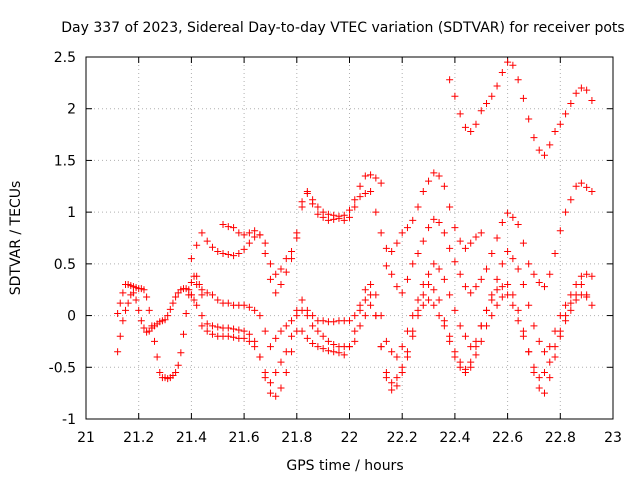  What do you see at coordinates (62, 368) in the screenshot?
I see `y-tick-label: -0.5` at bounding box center [62, 368].